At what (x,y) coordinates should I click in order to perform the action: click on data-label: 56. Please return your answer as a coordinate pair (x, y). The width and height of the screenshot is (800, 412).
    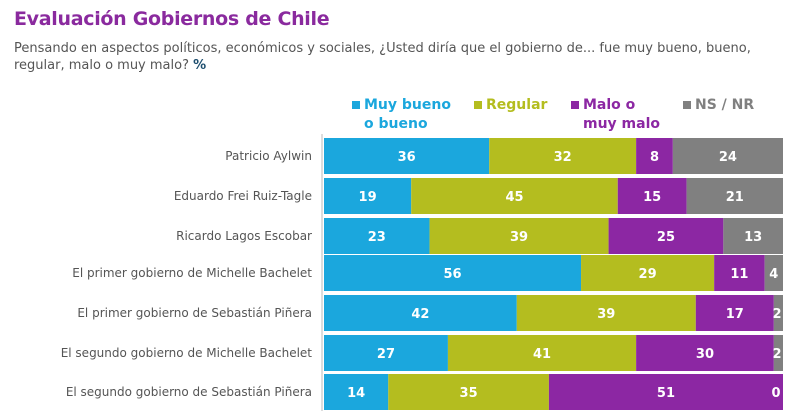
    Looking at the image, I should click on (452, 274).